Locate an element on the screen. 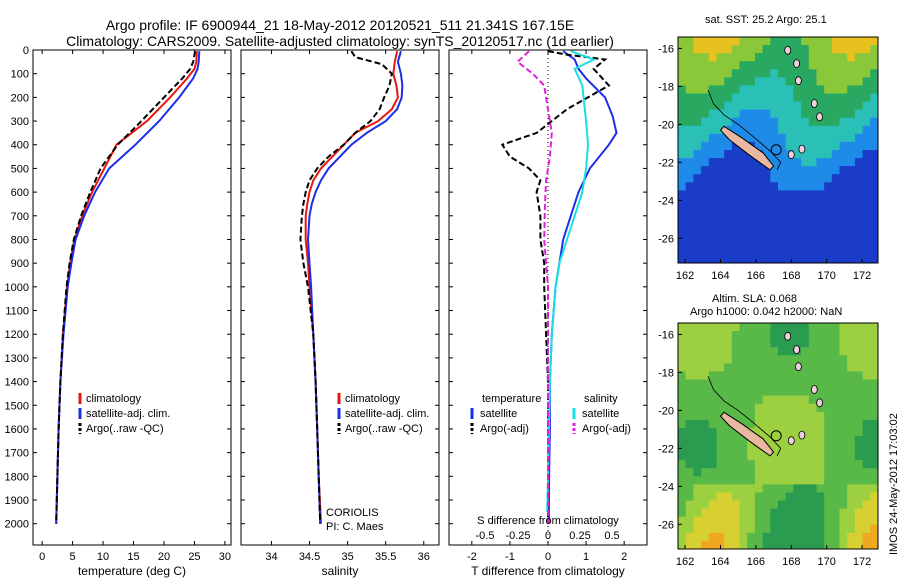 Image resolution: width=900 pixels, height=580 pixels. sst-heatmap is located at coordinates (778, 150).